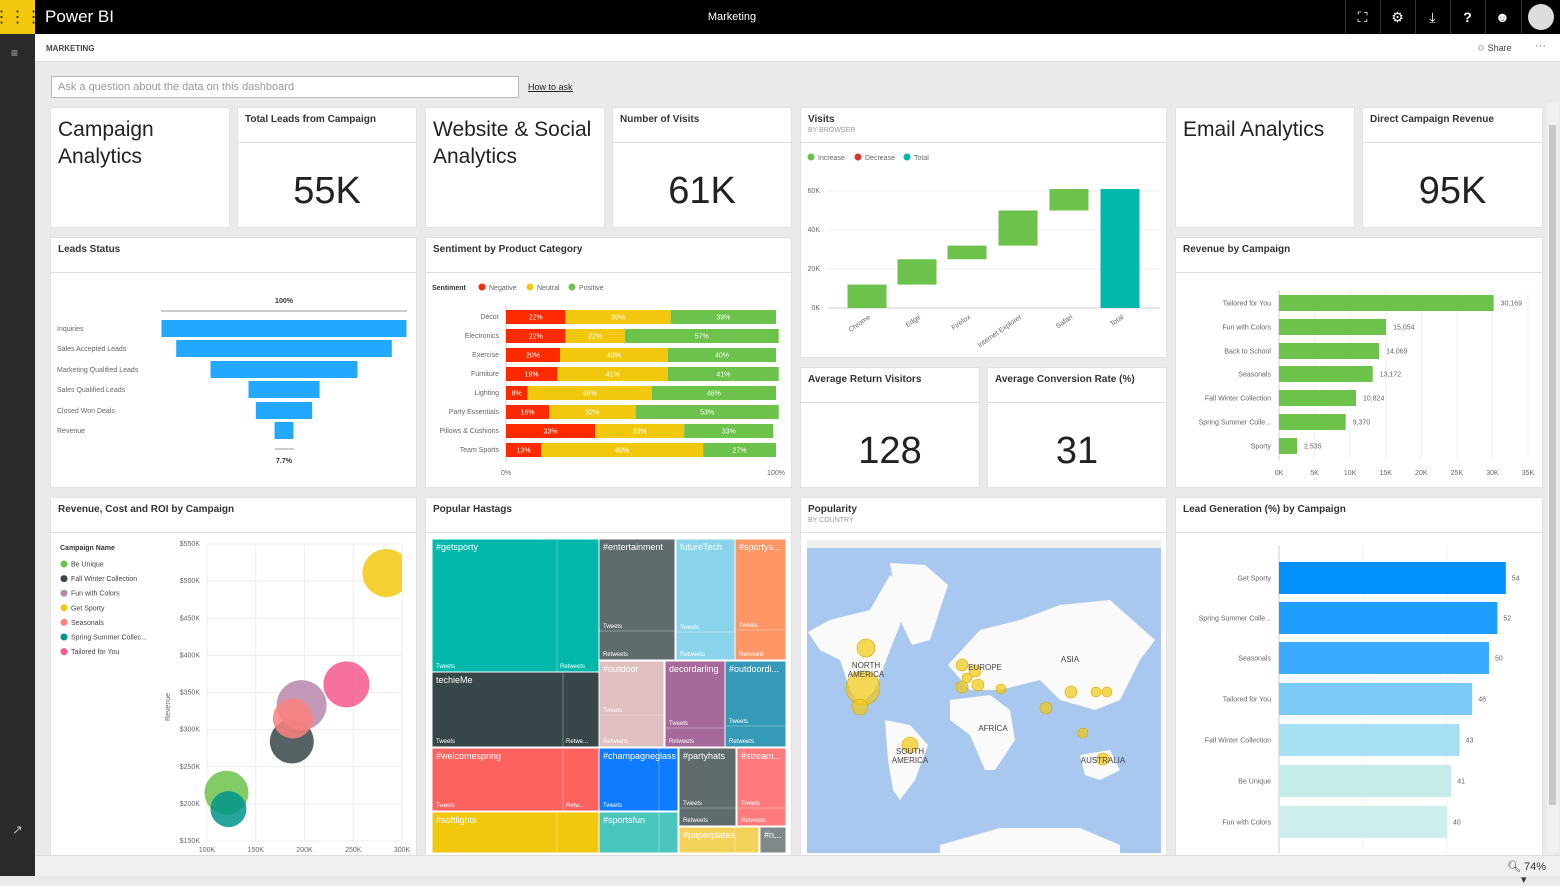  I want to click on left-nav-rail: ≡ ↗, so click(17, 455).